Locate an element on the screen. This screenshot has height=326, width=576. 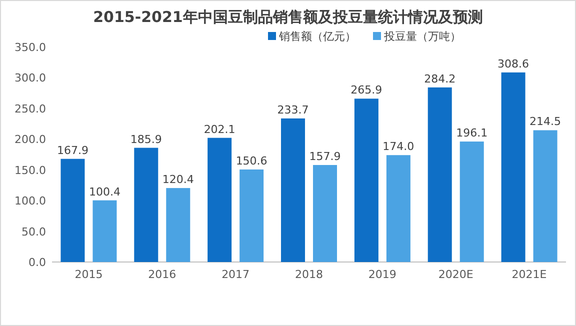
data-label: 167.9 is located at coordinates (72, 150).